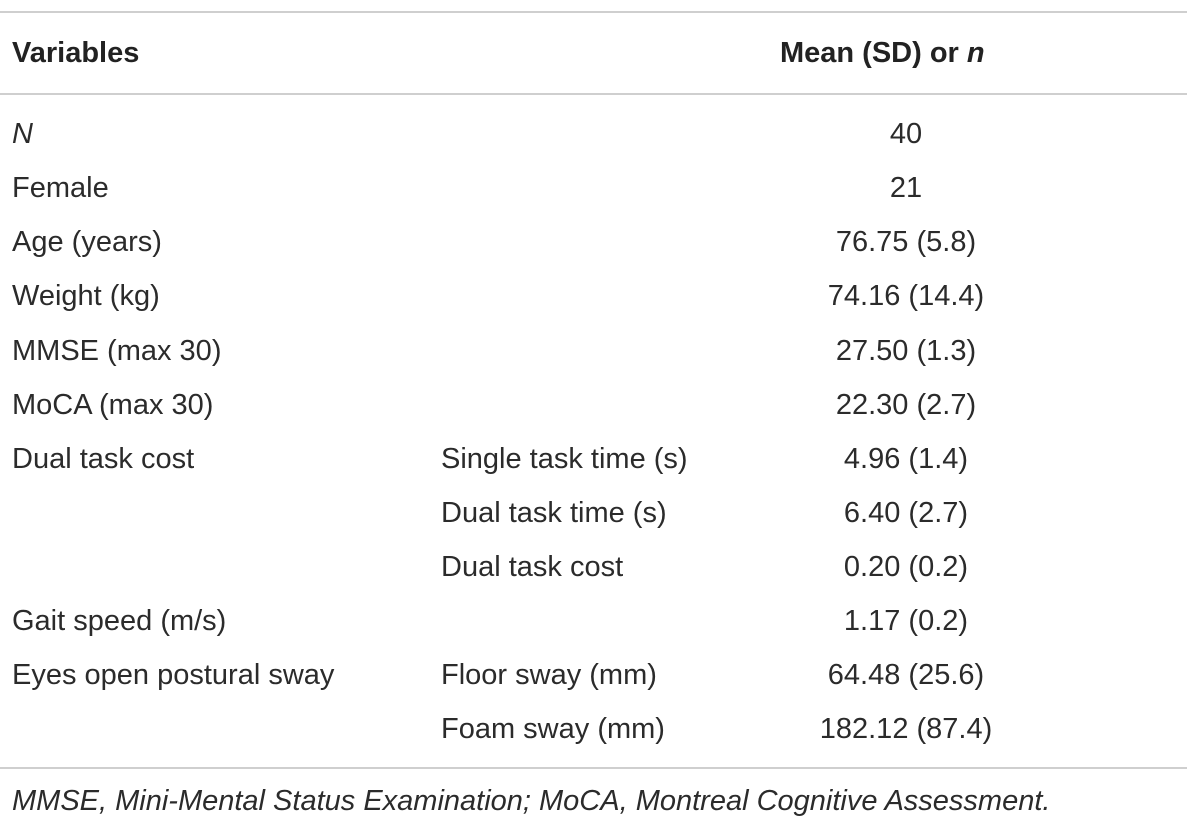 The width and height of the screenshot is (1200, 831). Describe the element at coordinates (76, 53) in the screenshot. I see `header-variables: Variables` at that location.